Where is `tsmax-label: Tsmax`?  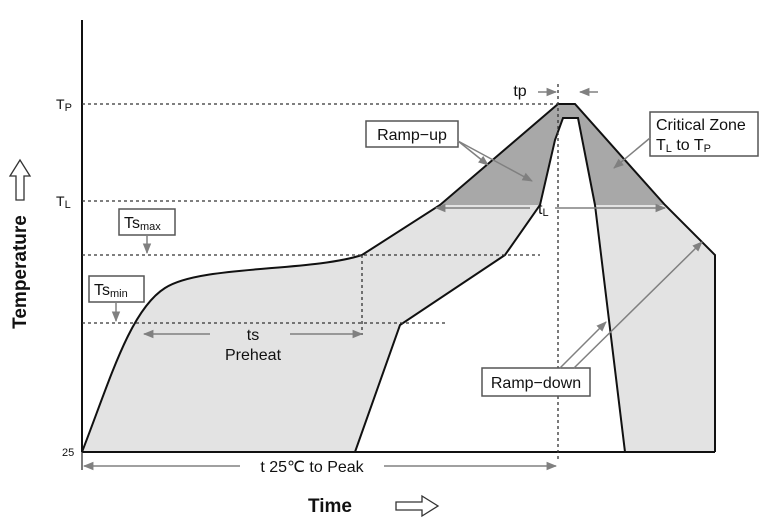 tsmax-label: Tsmax is located at coordinates (142, 224).